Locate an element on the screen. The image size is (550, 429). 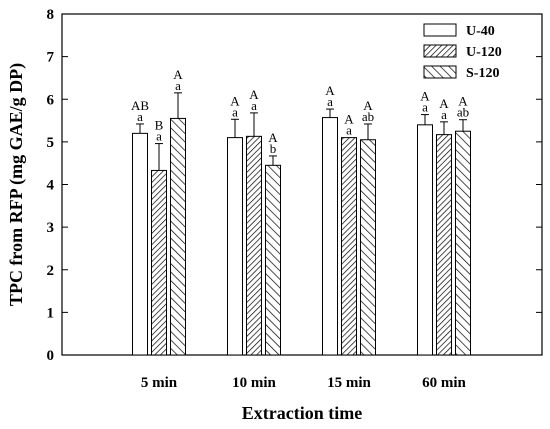
legend-label: U-40 is located at coordinates (480, 31).